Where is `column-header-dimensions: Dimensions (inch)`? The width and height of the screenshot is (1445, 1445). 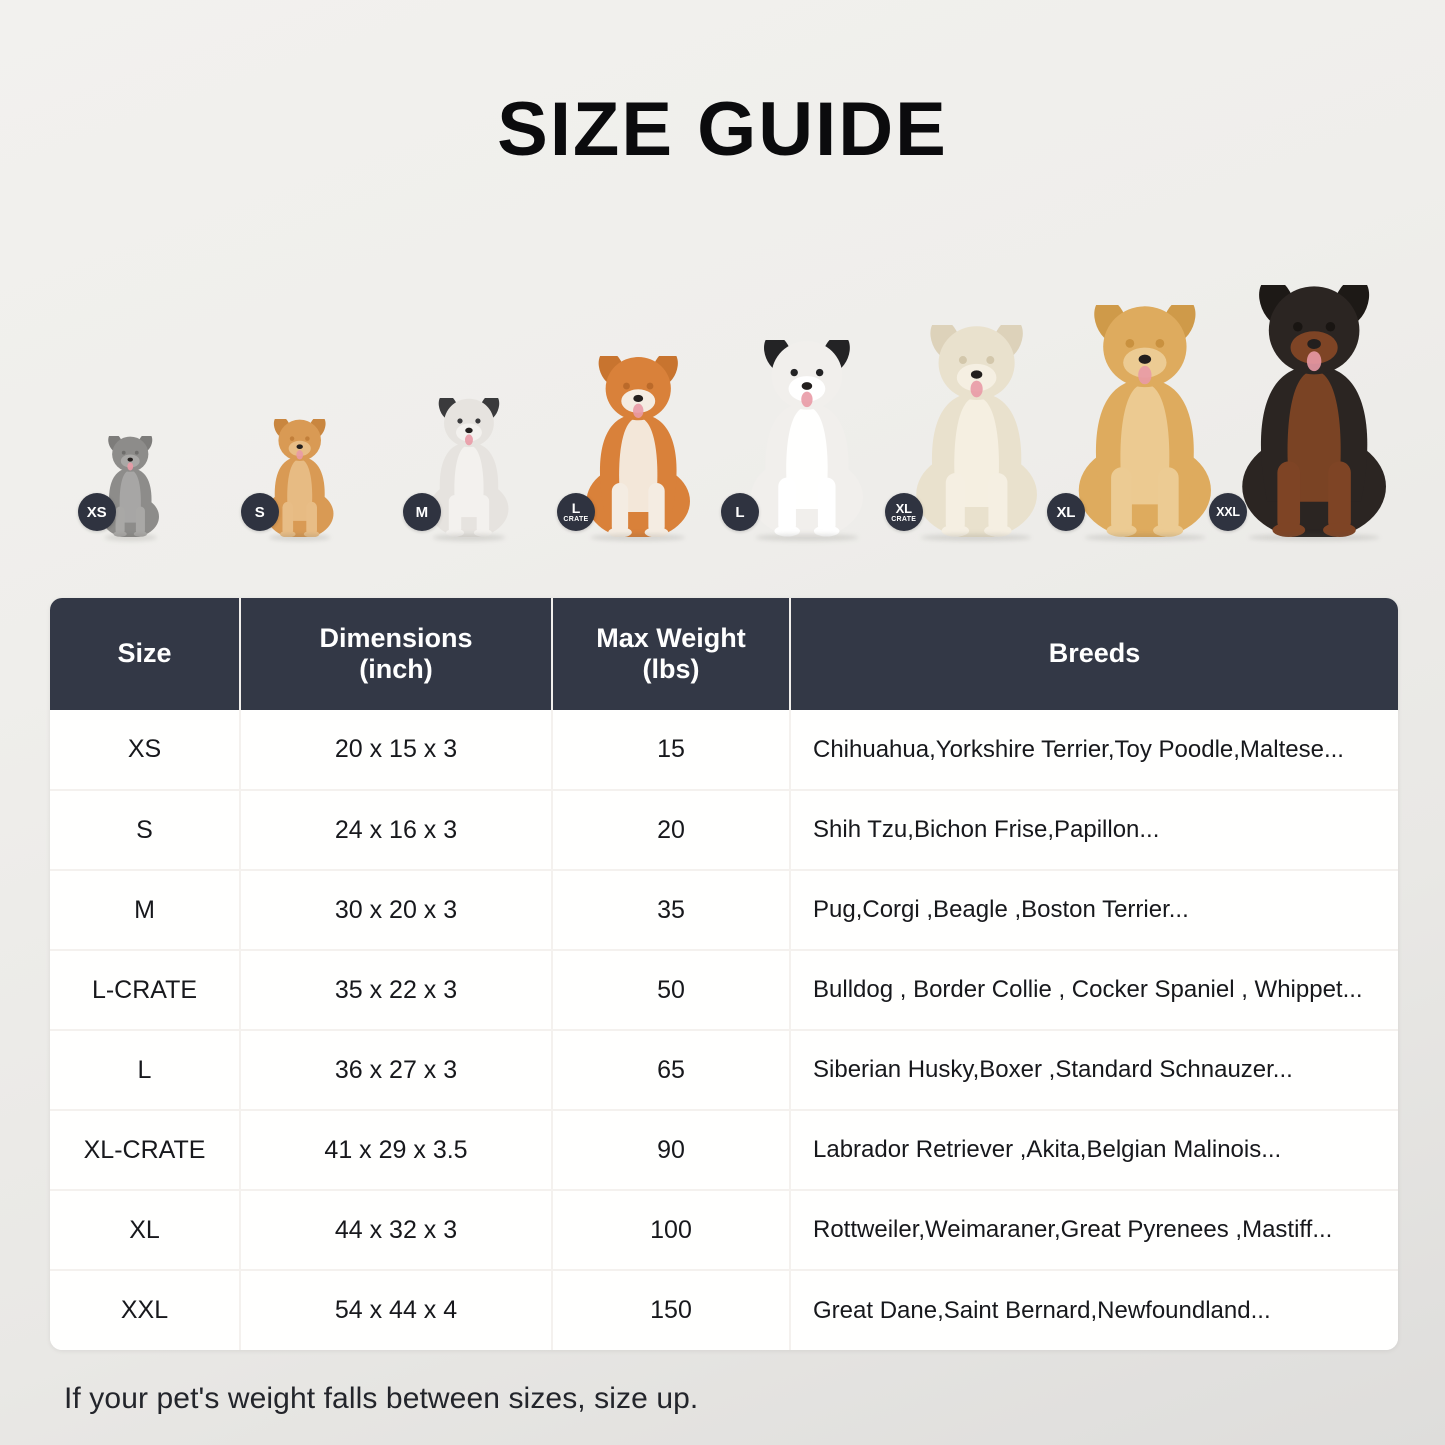
column-header-dimensions: Dimensions (inch) is located at coordinates (396, 654).